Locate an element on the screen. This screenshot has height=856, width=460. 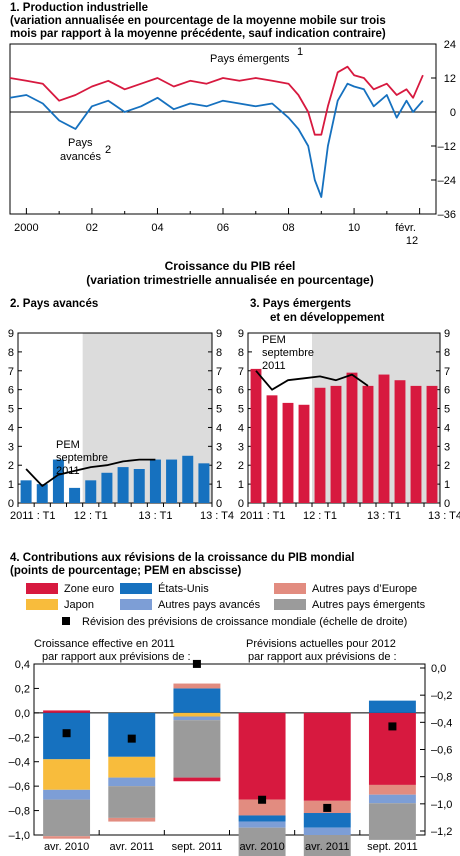
y-tick-label: –36 is located at coordinates (447, 215).